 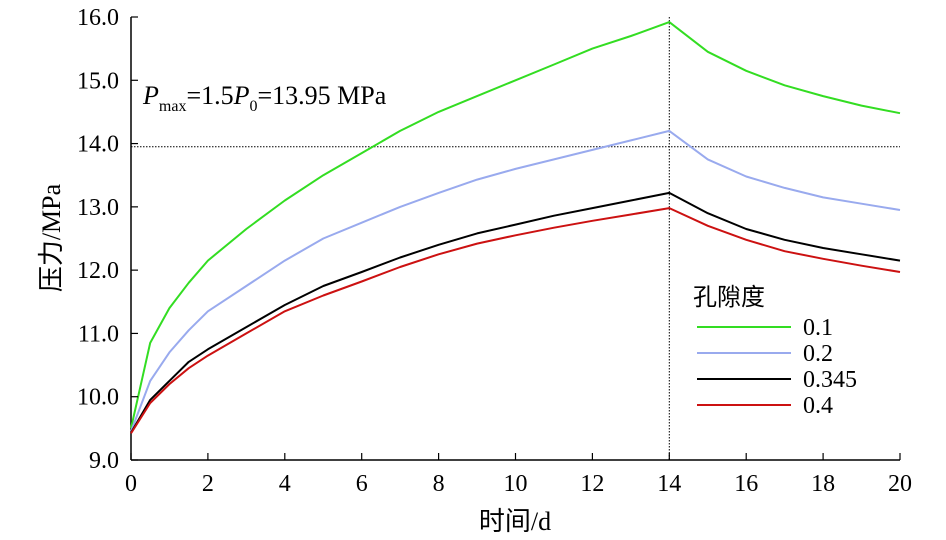 I want to click on x-tick-label: 10, so click(x=516, y=484).